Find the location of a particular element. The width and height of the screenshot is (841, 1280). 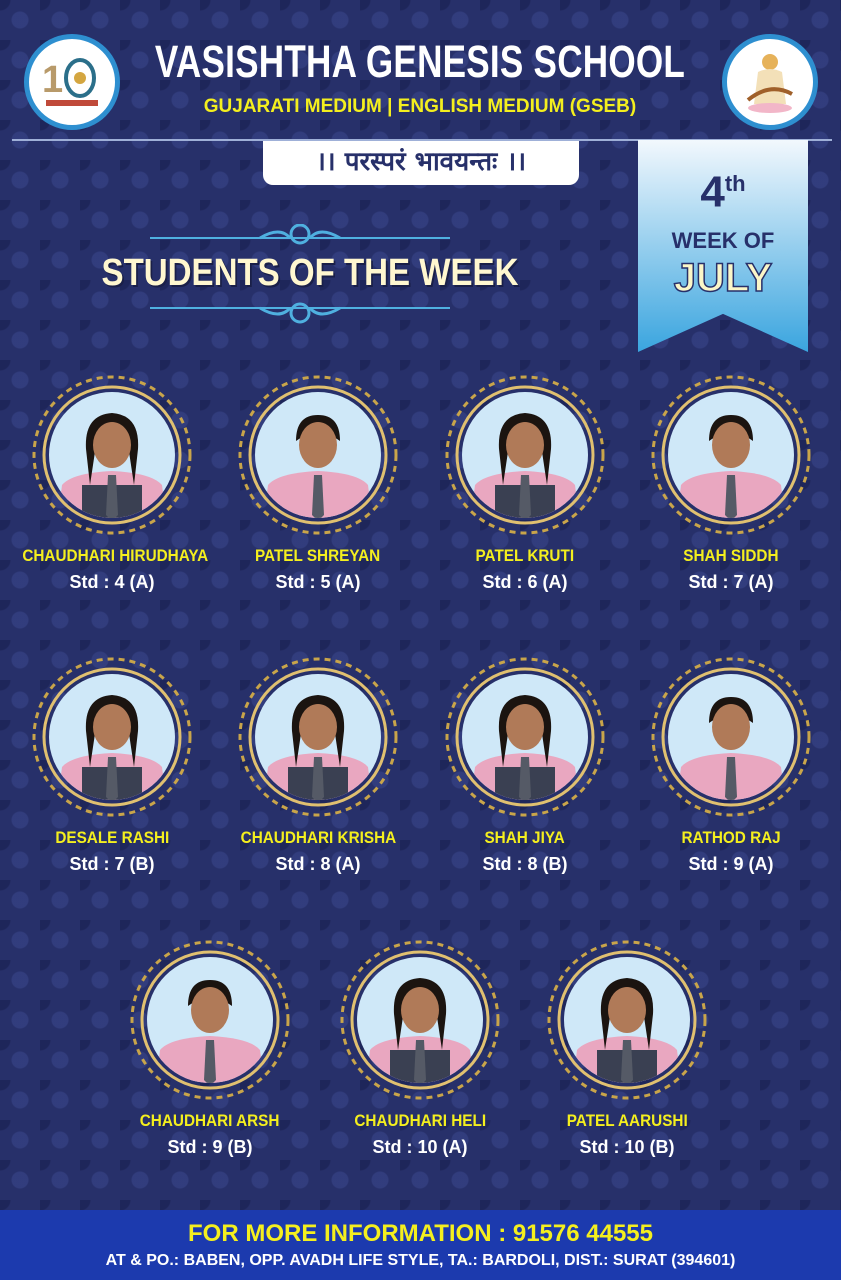

student-card: PATEL KRUTI Std : 6 (A) is located at coordinates (525, 481).